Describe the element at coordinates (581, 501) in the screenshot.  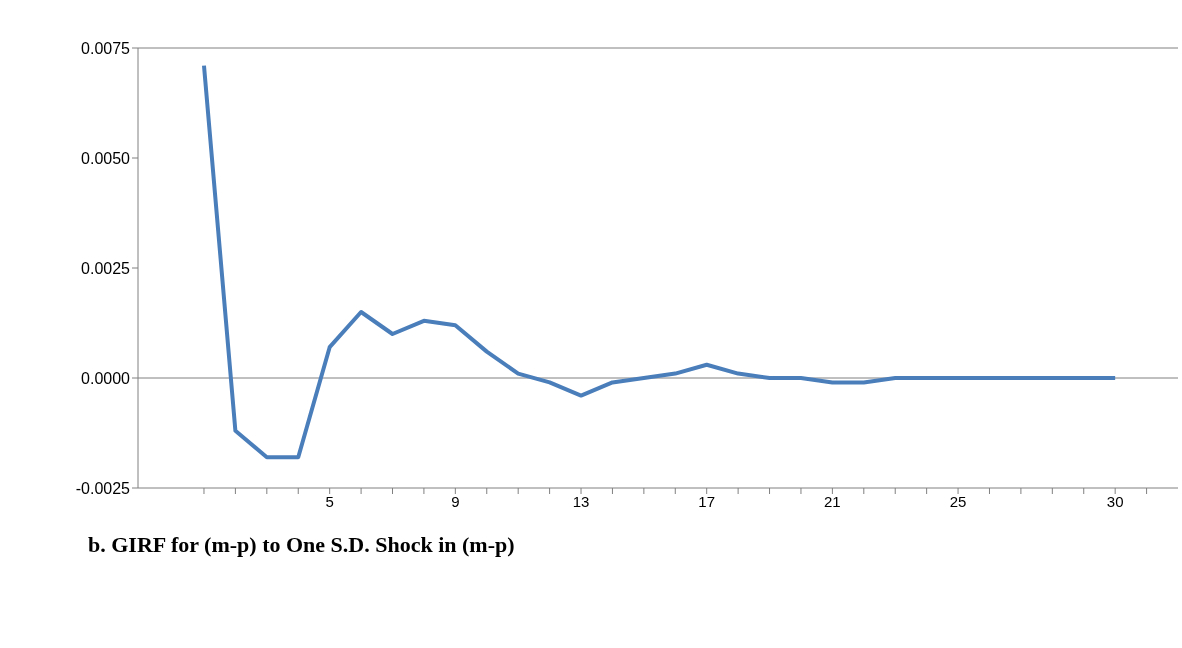
I see `x-tick-label: 13` at that location.